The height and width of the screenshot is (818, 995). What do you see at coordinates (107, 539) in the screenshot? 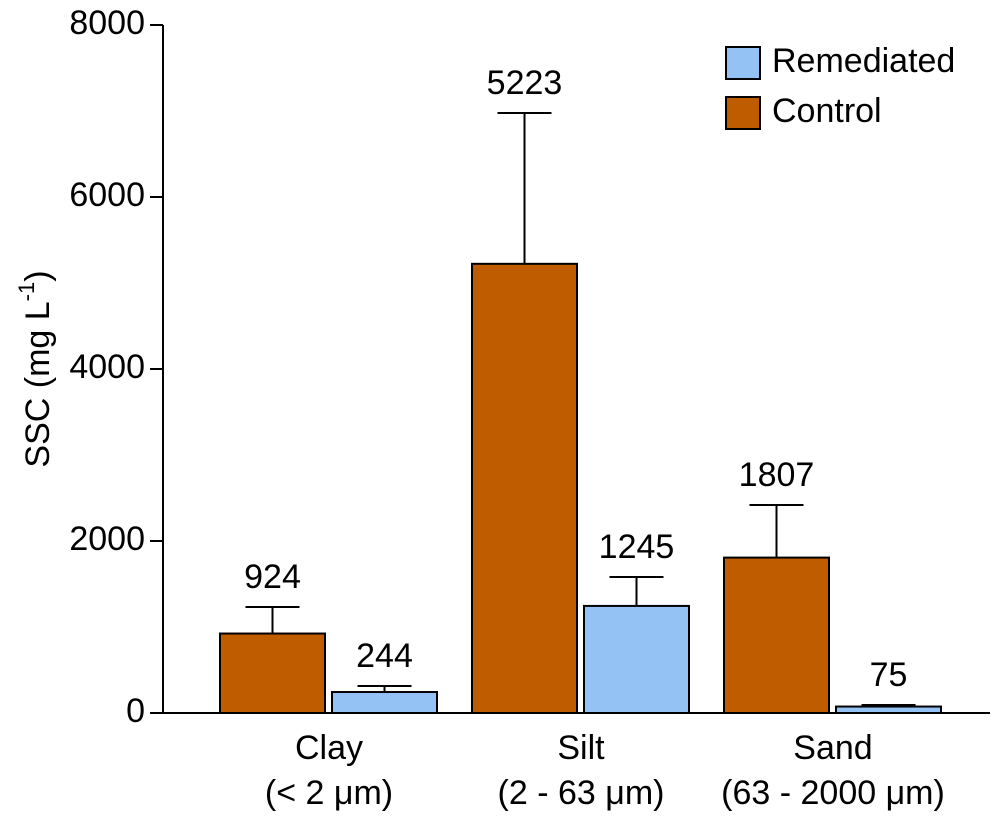
I see `y-tick-label: 2000` at bounding box center [107, 539].